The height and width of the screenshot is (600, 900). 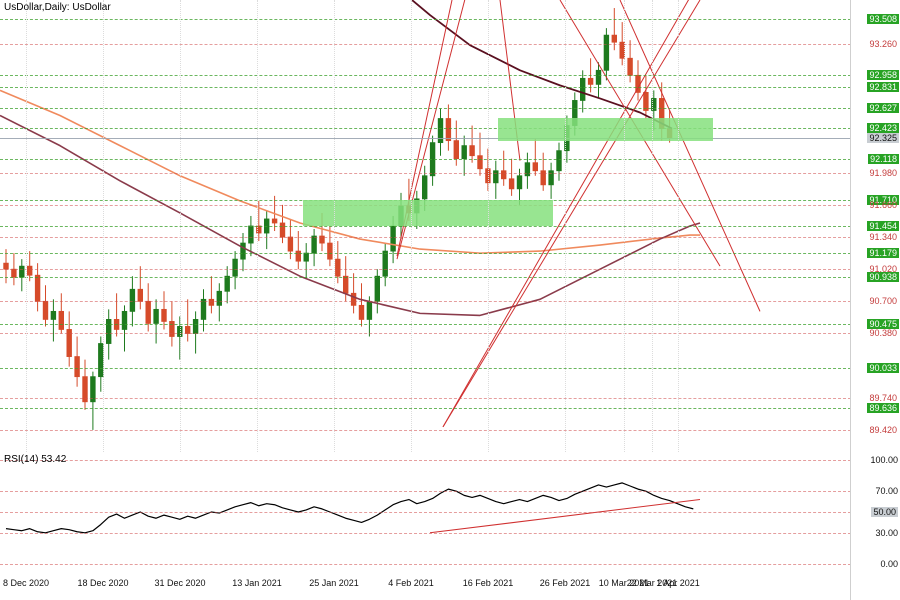 What do you see at coordinates (428, 212) in the screenshot?
I see `lower-support-zone` at bounding box center [428, 212].